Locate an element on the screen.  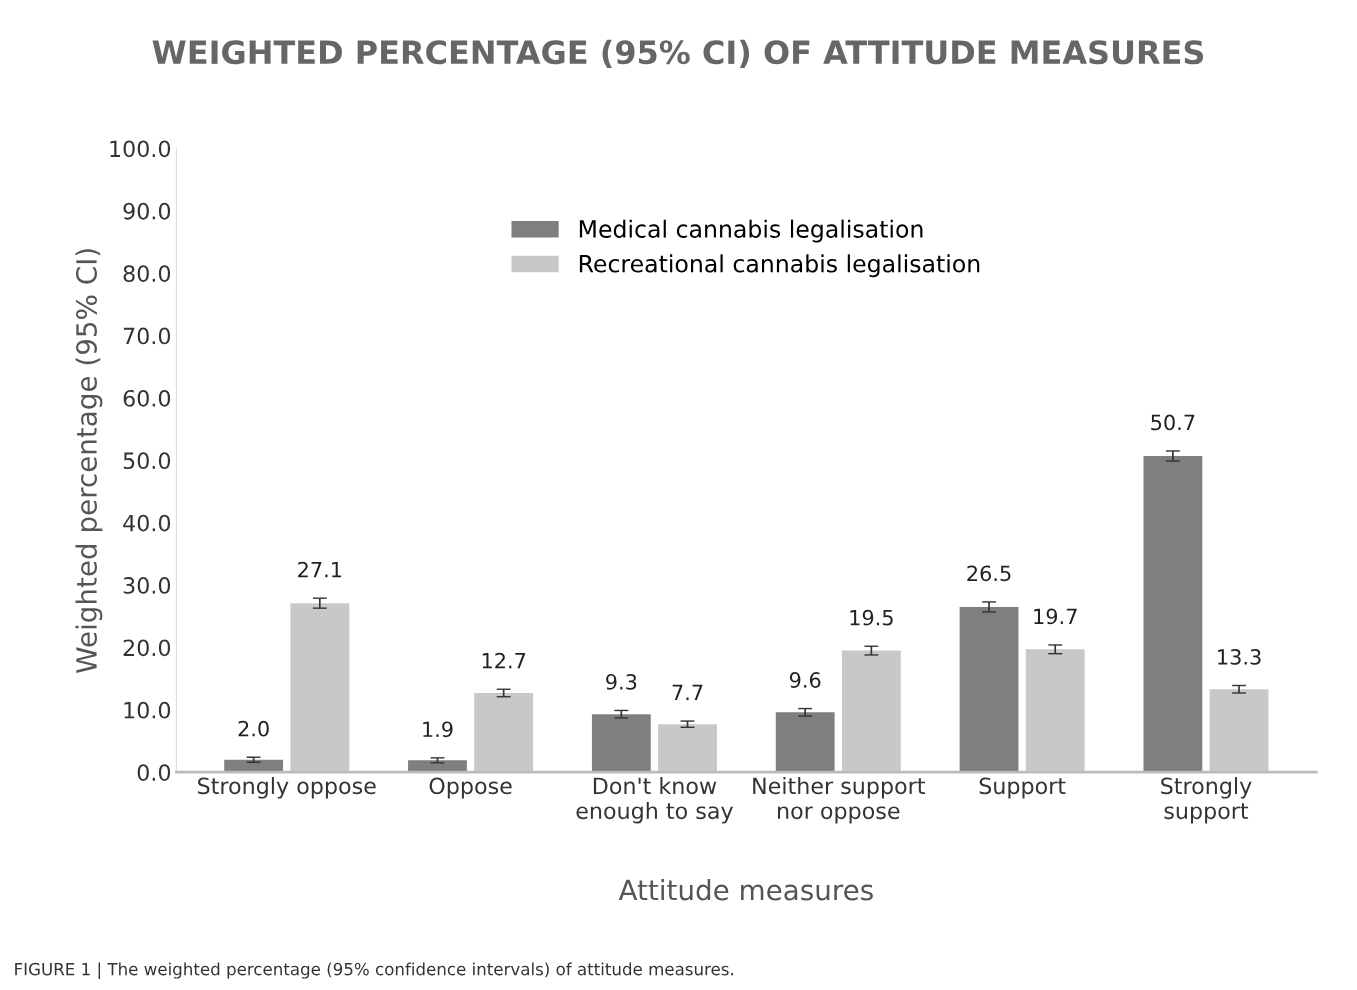
data-label: 1.9 is located at coordinates (438, 729).